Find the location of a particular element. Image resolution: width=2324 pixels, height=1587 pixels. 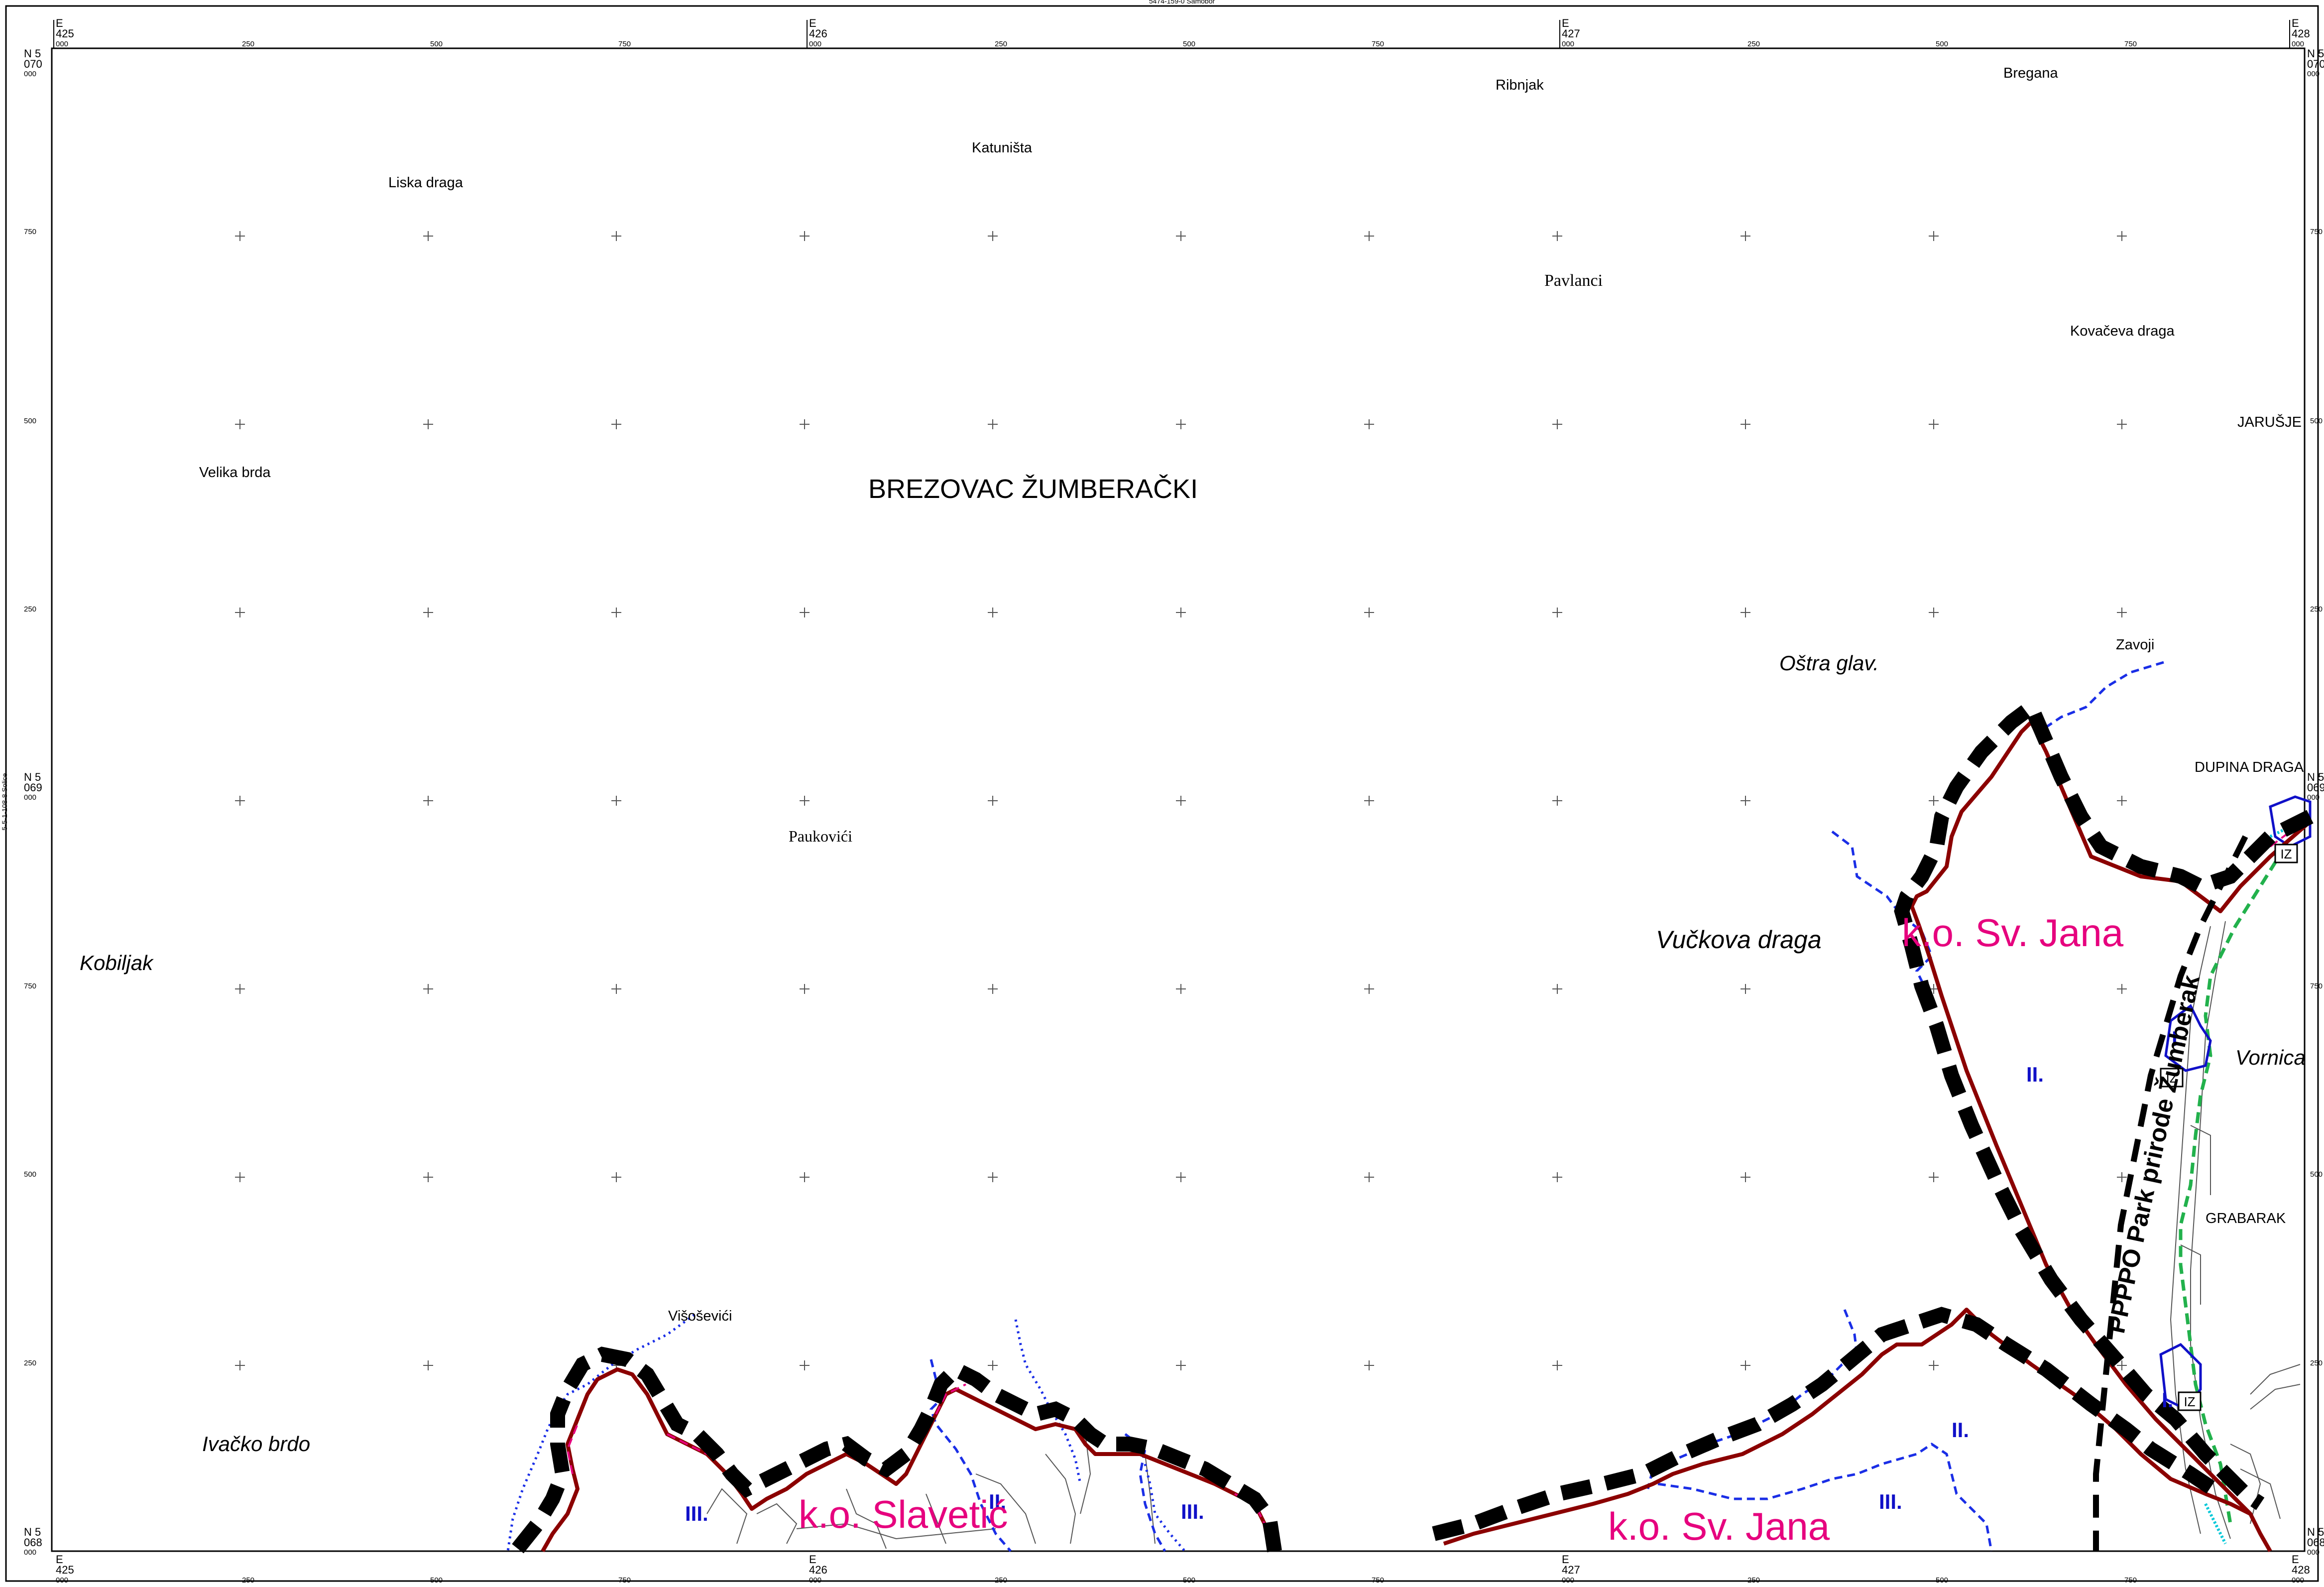

place-vuckova-draga: Vučkova draga is located at coordinates (1739, 940).